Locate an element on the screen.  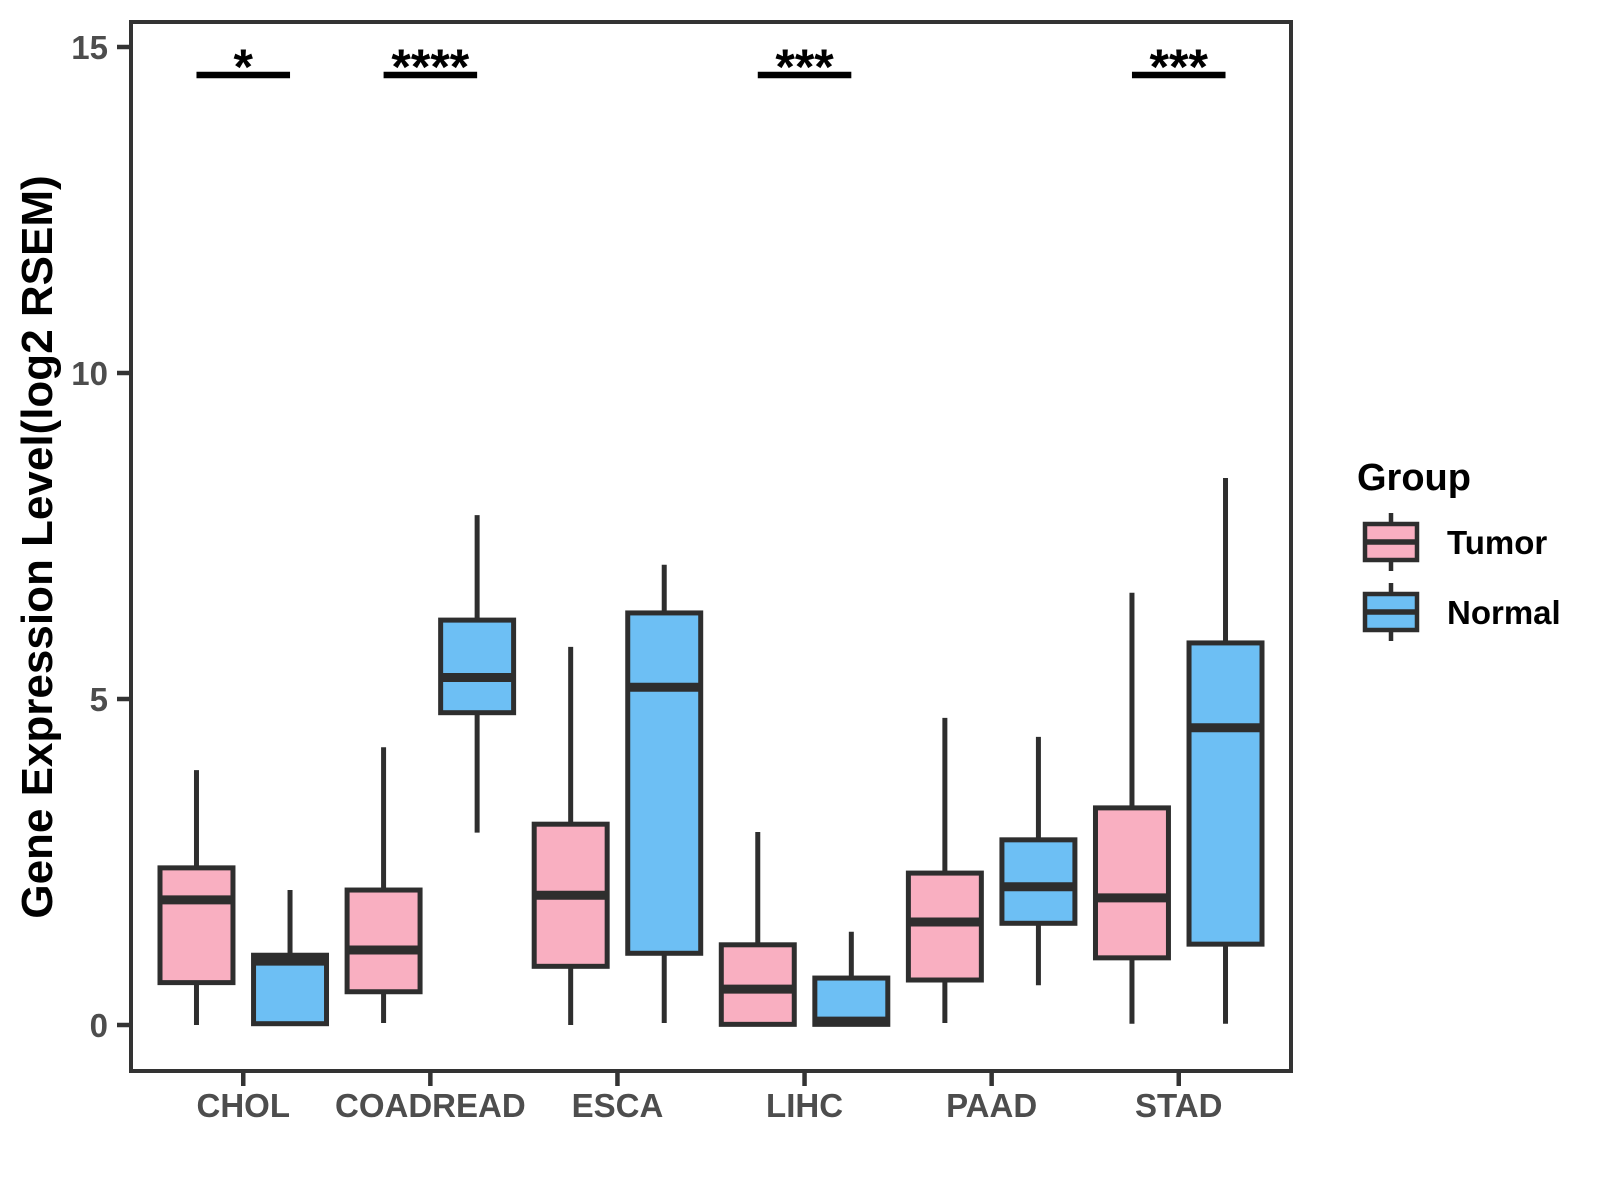
significance-brackets: * **** *** *** is located at coordinates (711, 67).